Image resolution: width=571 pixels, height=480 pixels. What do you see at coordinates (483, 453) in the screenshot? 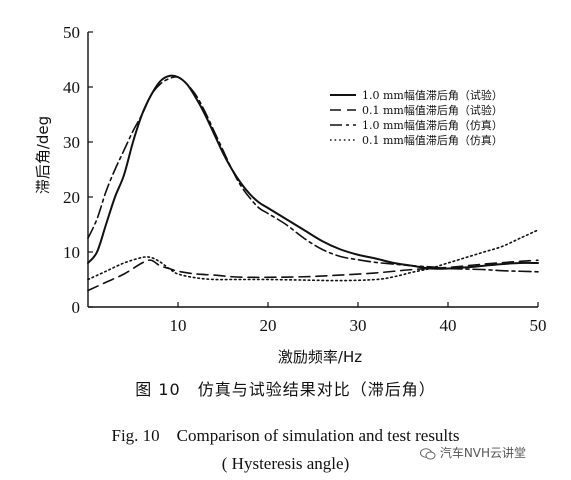
I see `watermark-text: 汽车NVH云讲堂` at bounding box center [483, 453].